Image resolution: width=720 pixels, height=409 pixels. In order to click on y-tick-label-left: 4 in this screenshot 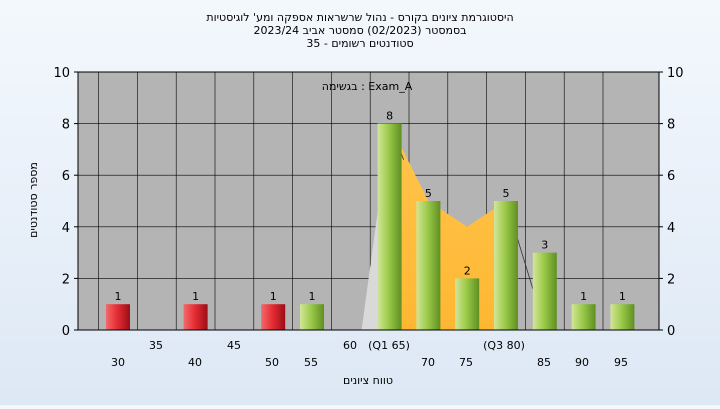, I will do `click(66, 228)`.